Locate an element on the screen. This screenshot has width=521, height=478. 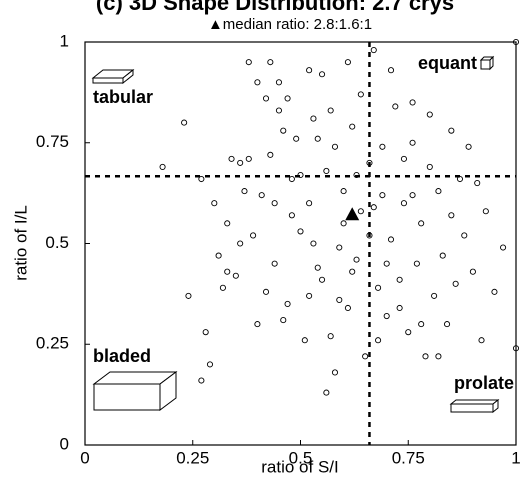
region-label: equant is located at coordinates (447, 63).